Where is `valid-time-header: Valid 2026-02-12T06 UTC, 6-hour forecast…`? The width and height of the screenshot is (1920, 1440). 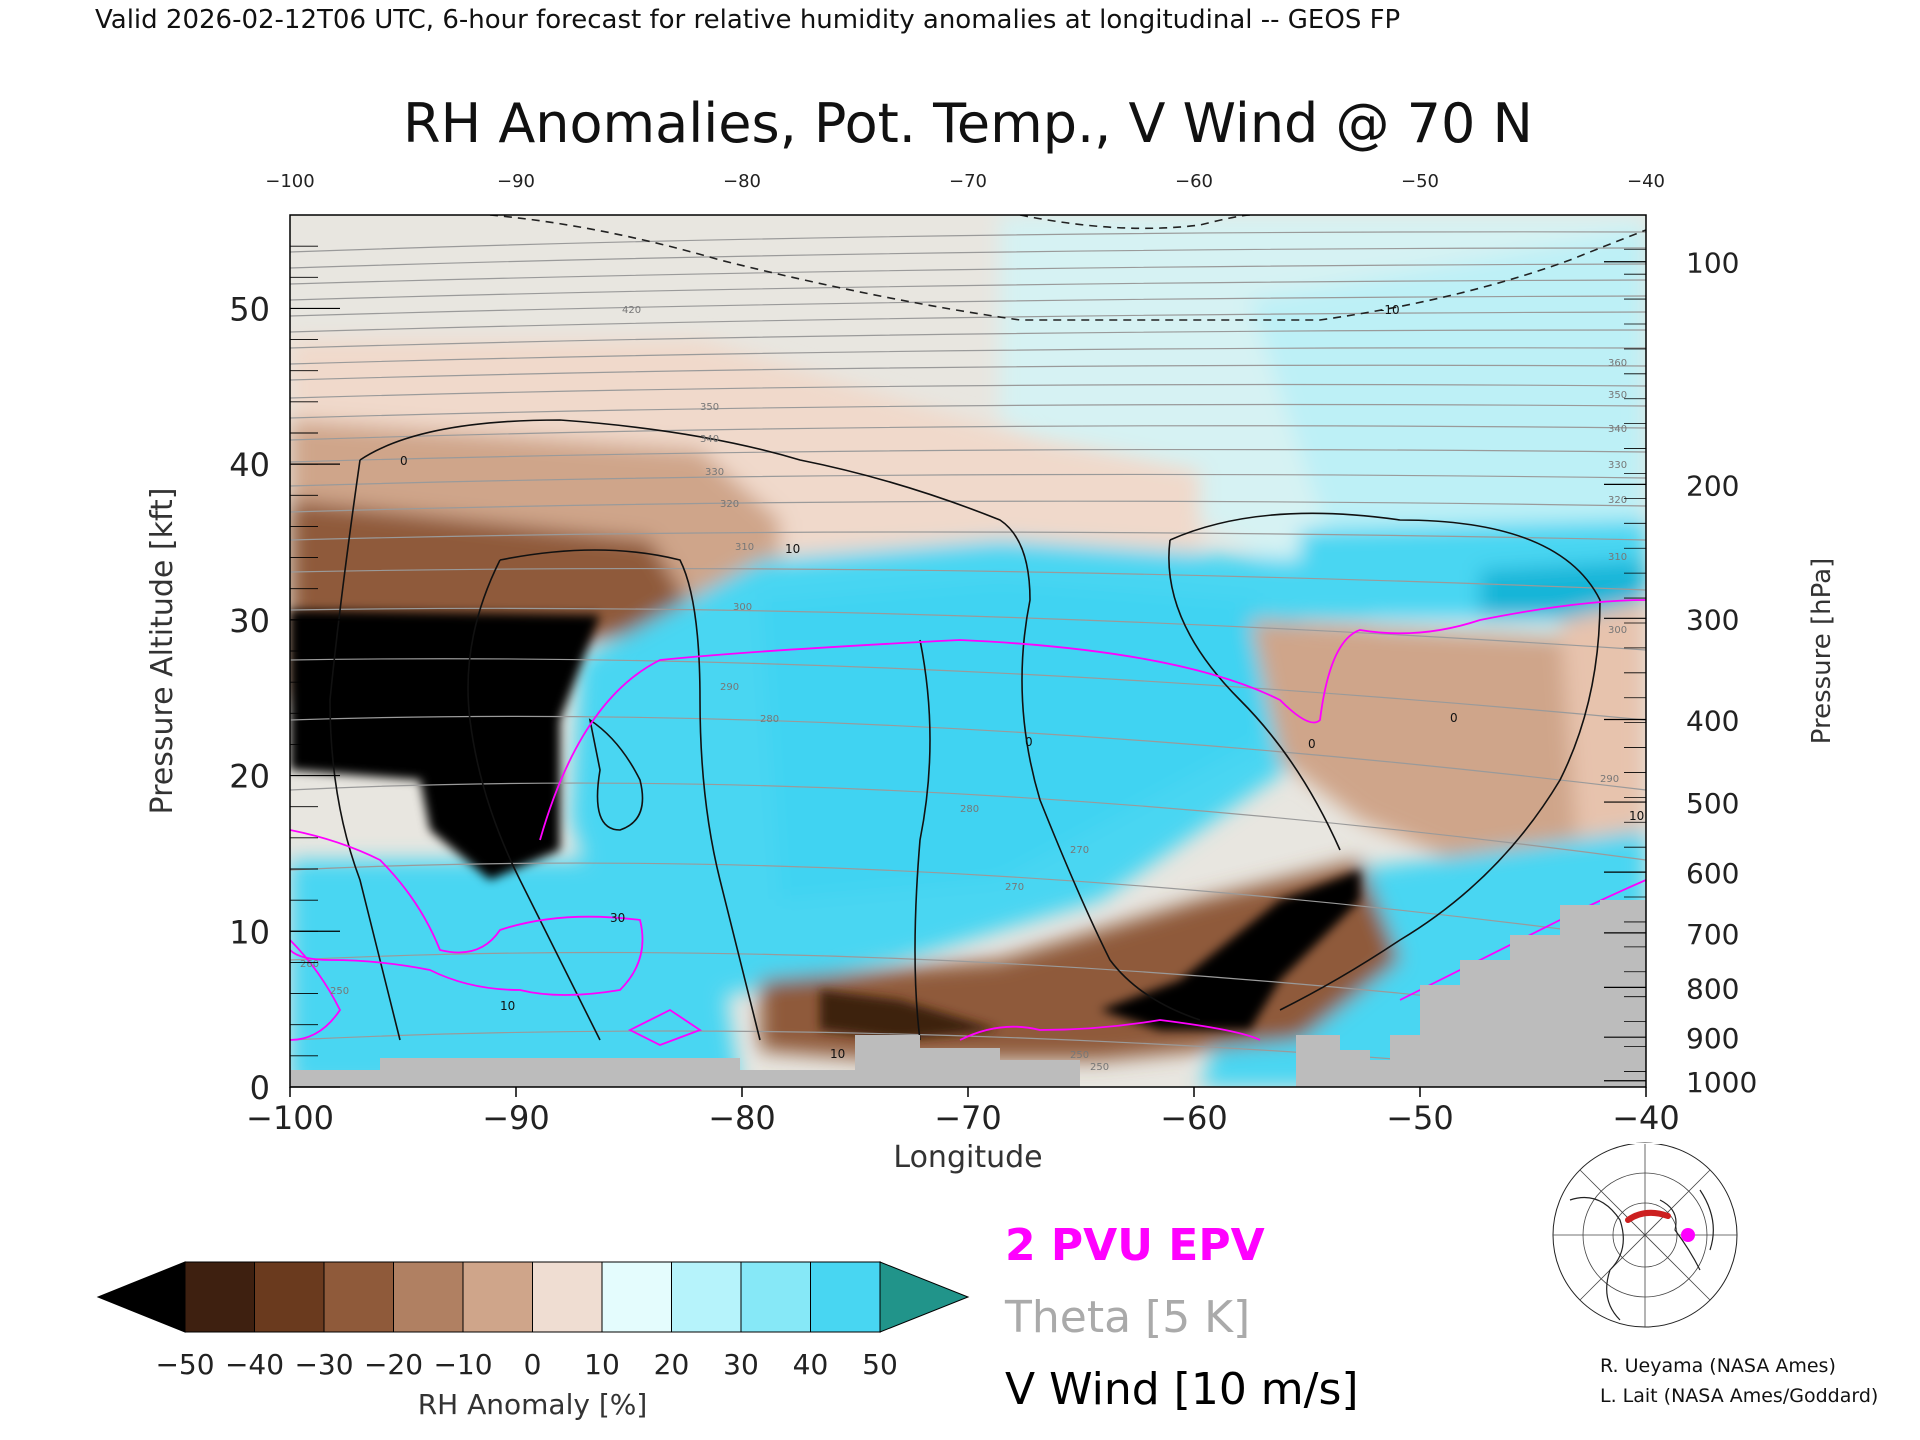
valid-time-header: Valid 2026-02-12T06 UTC, 6-hour forecast… is located at coordinates (747, 20).